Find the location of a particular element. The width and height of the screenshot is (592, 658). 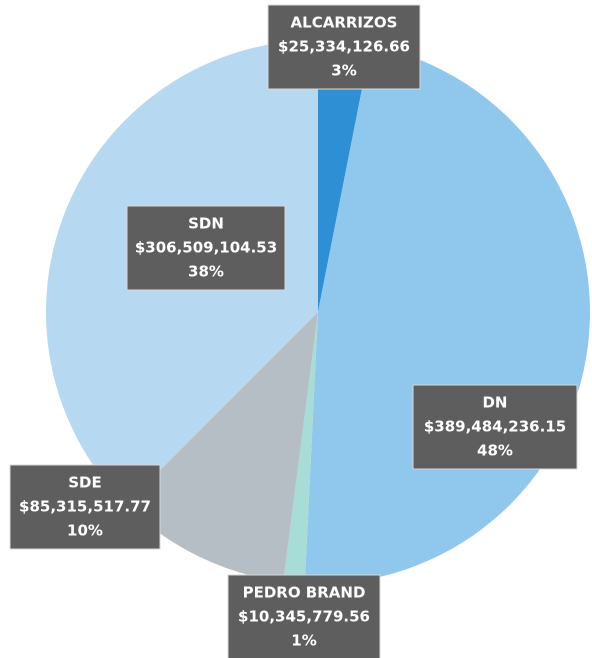

label-value: $25,334,126.66 is located at coordinates (344, 47).